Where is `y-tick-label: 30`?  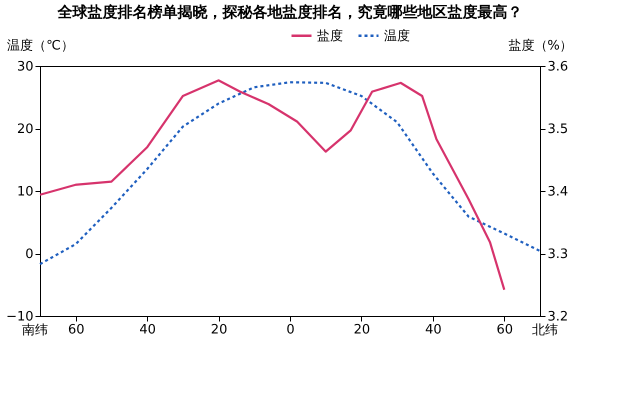 y-tick-label: 30 is located at coordinates (25, 67).